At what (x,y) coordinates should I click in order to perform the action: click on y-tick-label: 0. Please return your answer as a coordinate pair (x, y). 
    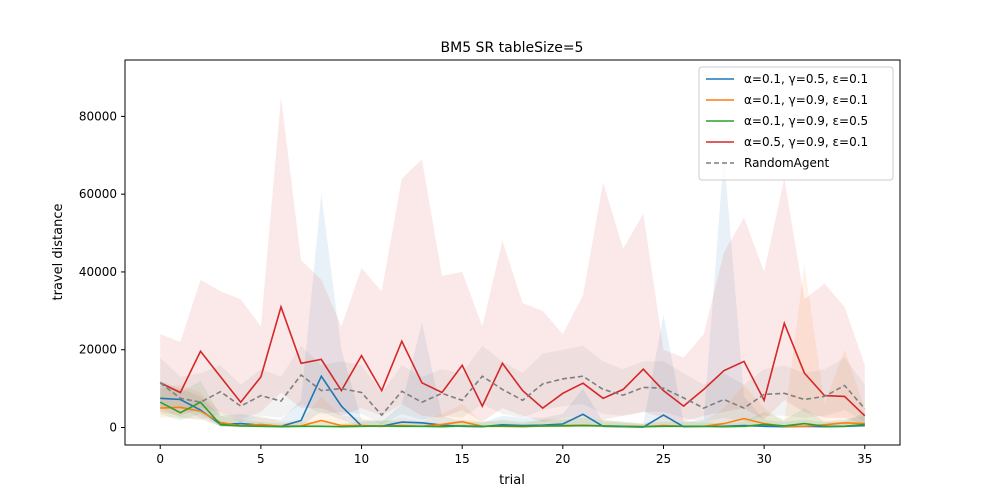
    Looking at the image, I should click on (113, 428).